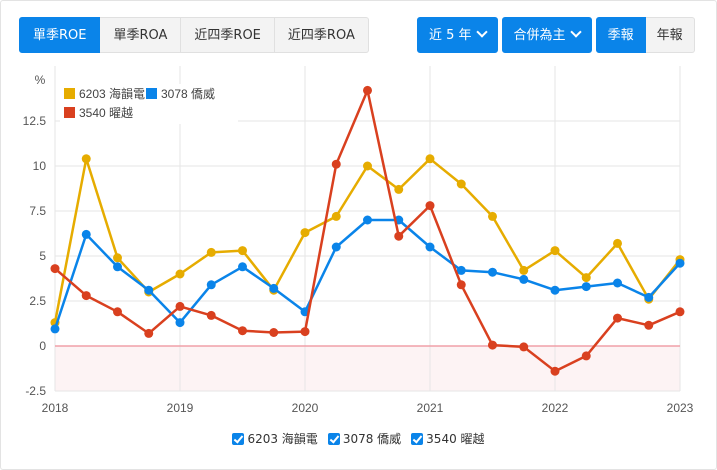 The height and width of the screenshot is (470, 717). What do you see at coordinates (112, 93) in the screenshot?
I see `legend-label: 6203 海韻電` at bounding box center [112, 93].